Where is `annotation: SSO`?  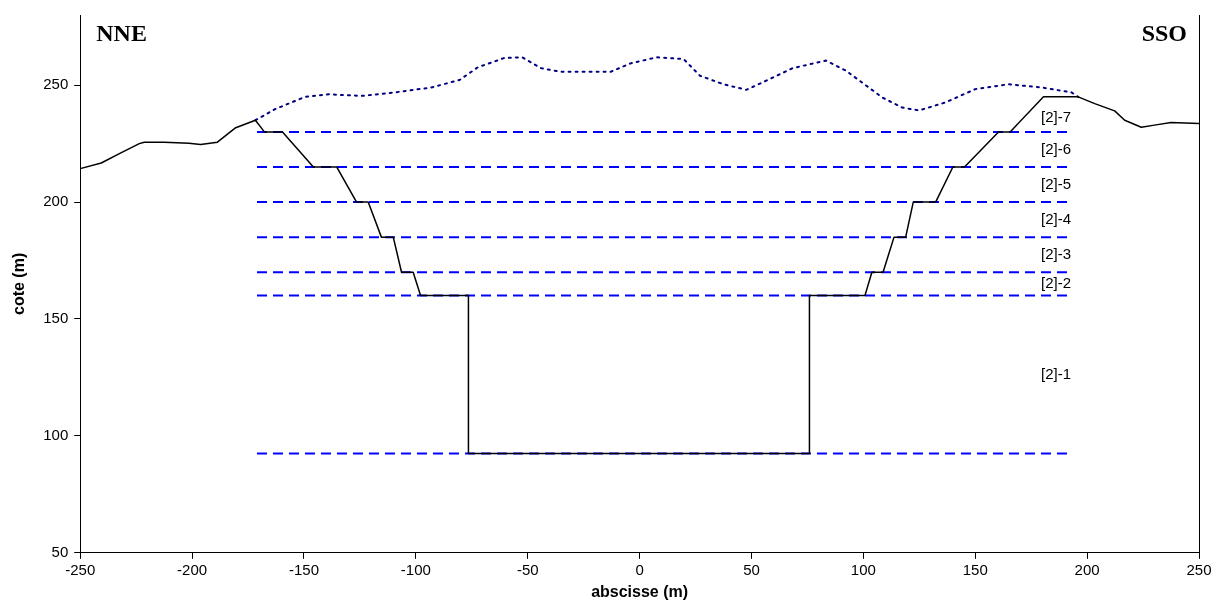 annotation: SSO is located at coordinates (1164, 33).